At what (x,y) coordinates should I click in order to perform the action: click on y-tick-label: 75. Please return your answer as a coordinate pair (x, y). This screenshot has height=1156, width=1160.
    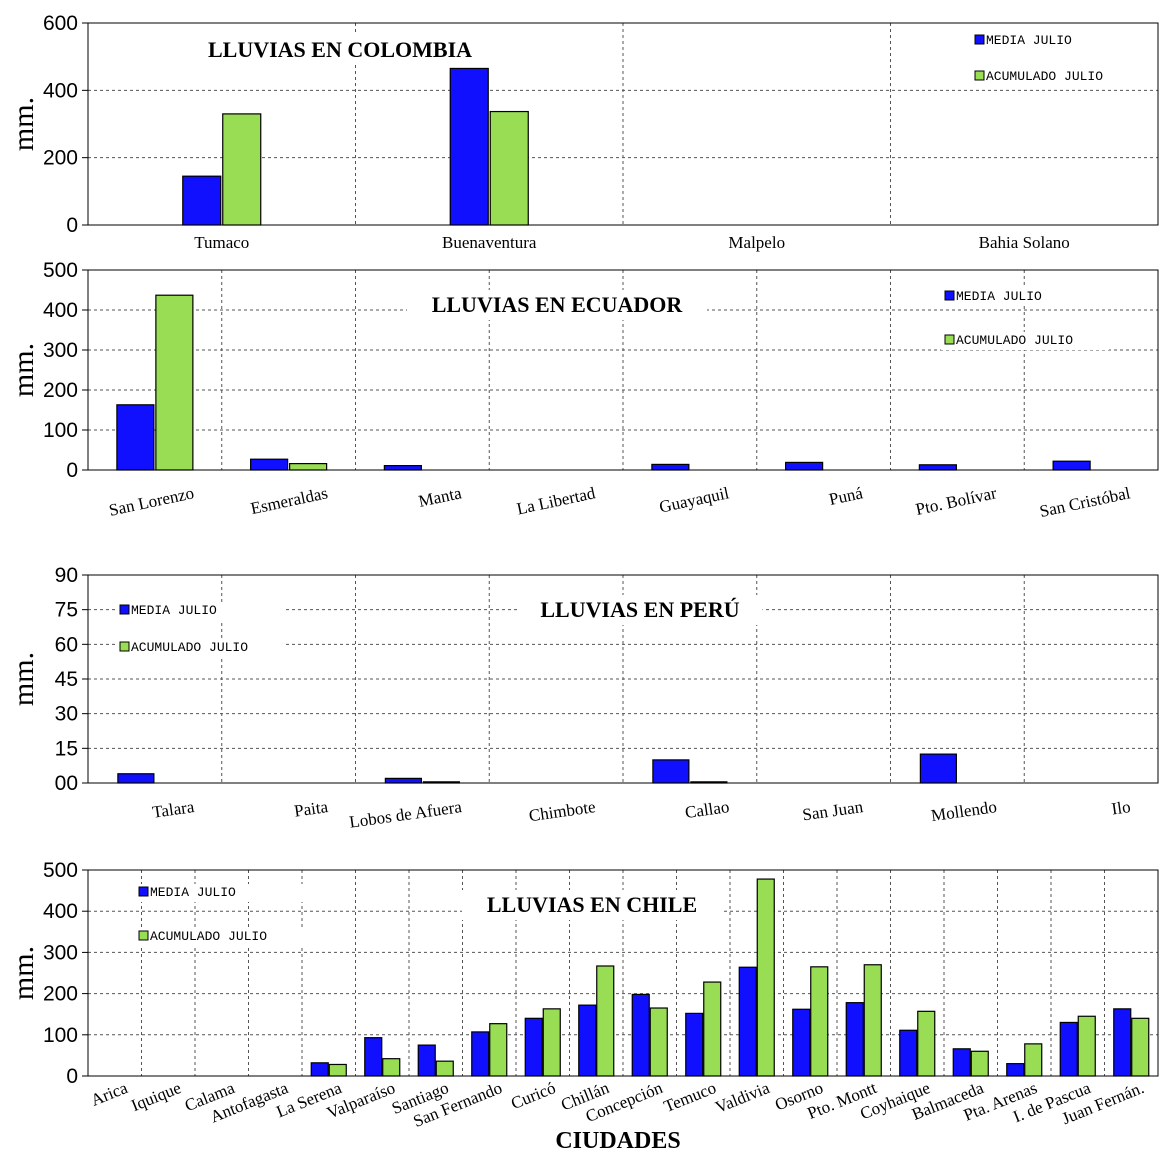
    Looking at the image, I should click on (66, 610).